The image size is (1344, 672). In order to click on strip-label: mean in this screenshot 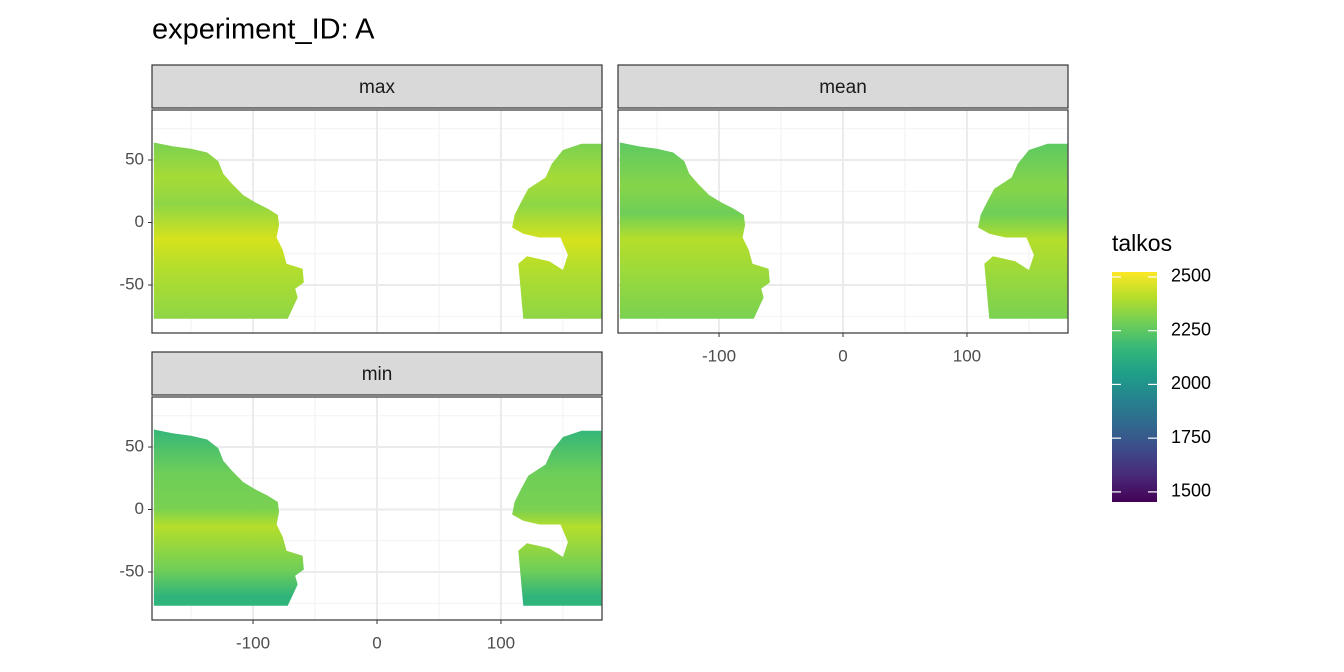, I will do `click(843, 87)`.